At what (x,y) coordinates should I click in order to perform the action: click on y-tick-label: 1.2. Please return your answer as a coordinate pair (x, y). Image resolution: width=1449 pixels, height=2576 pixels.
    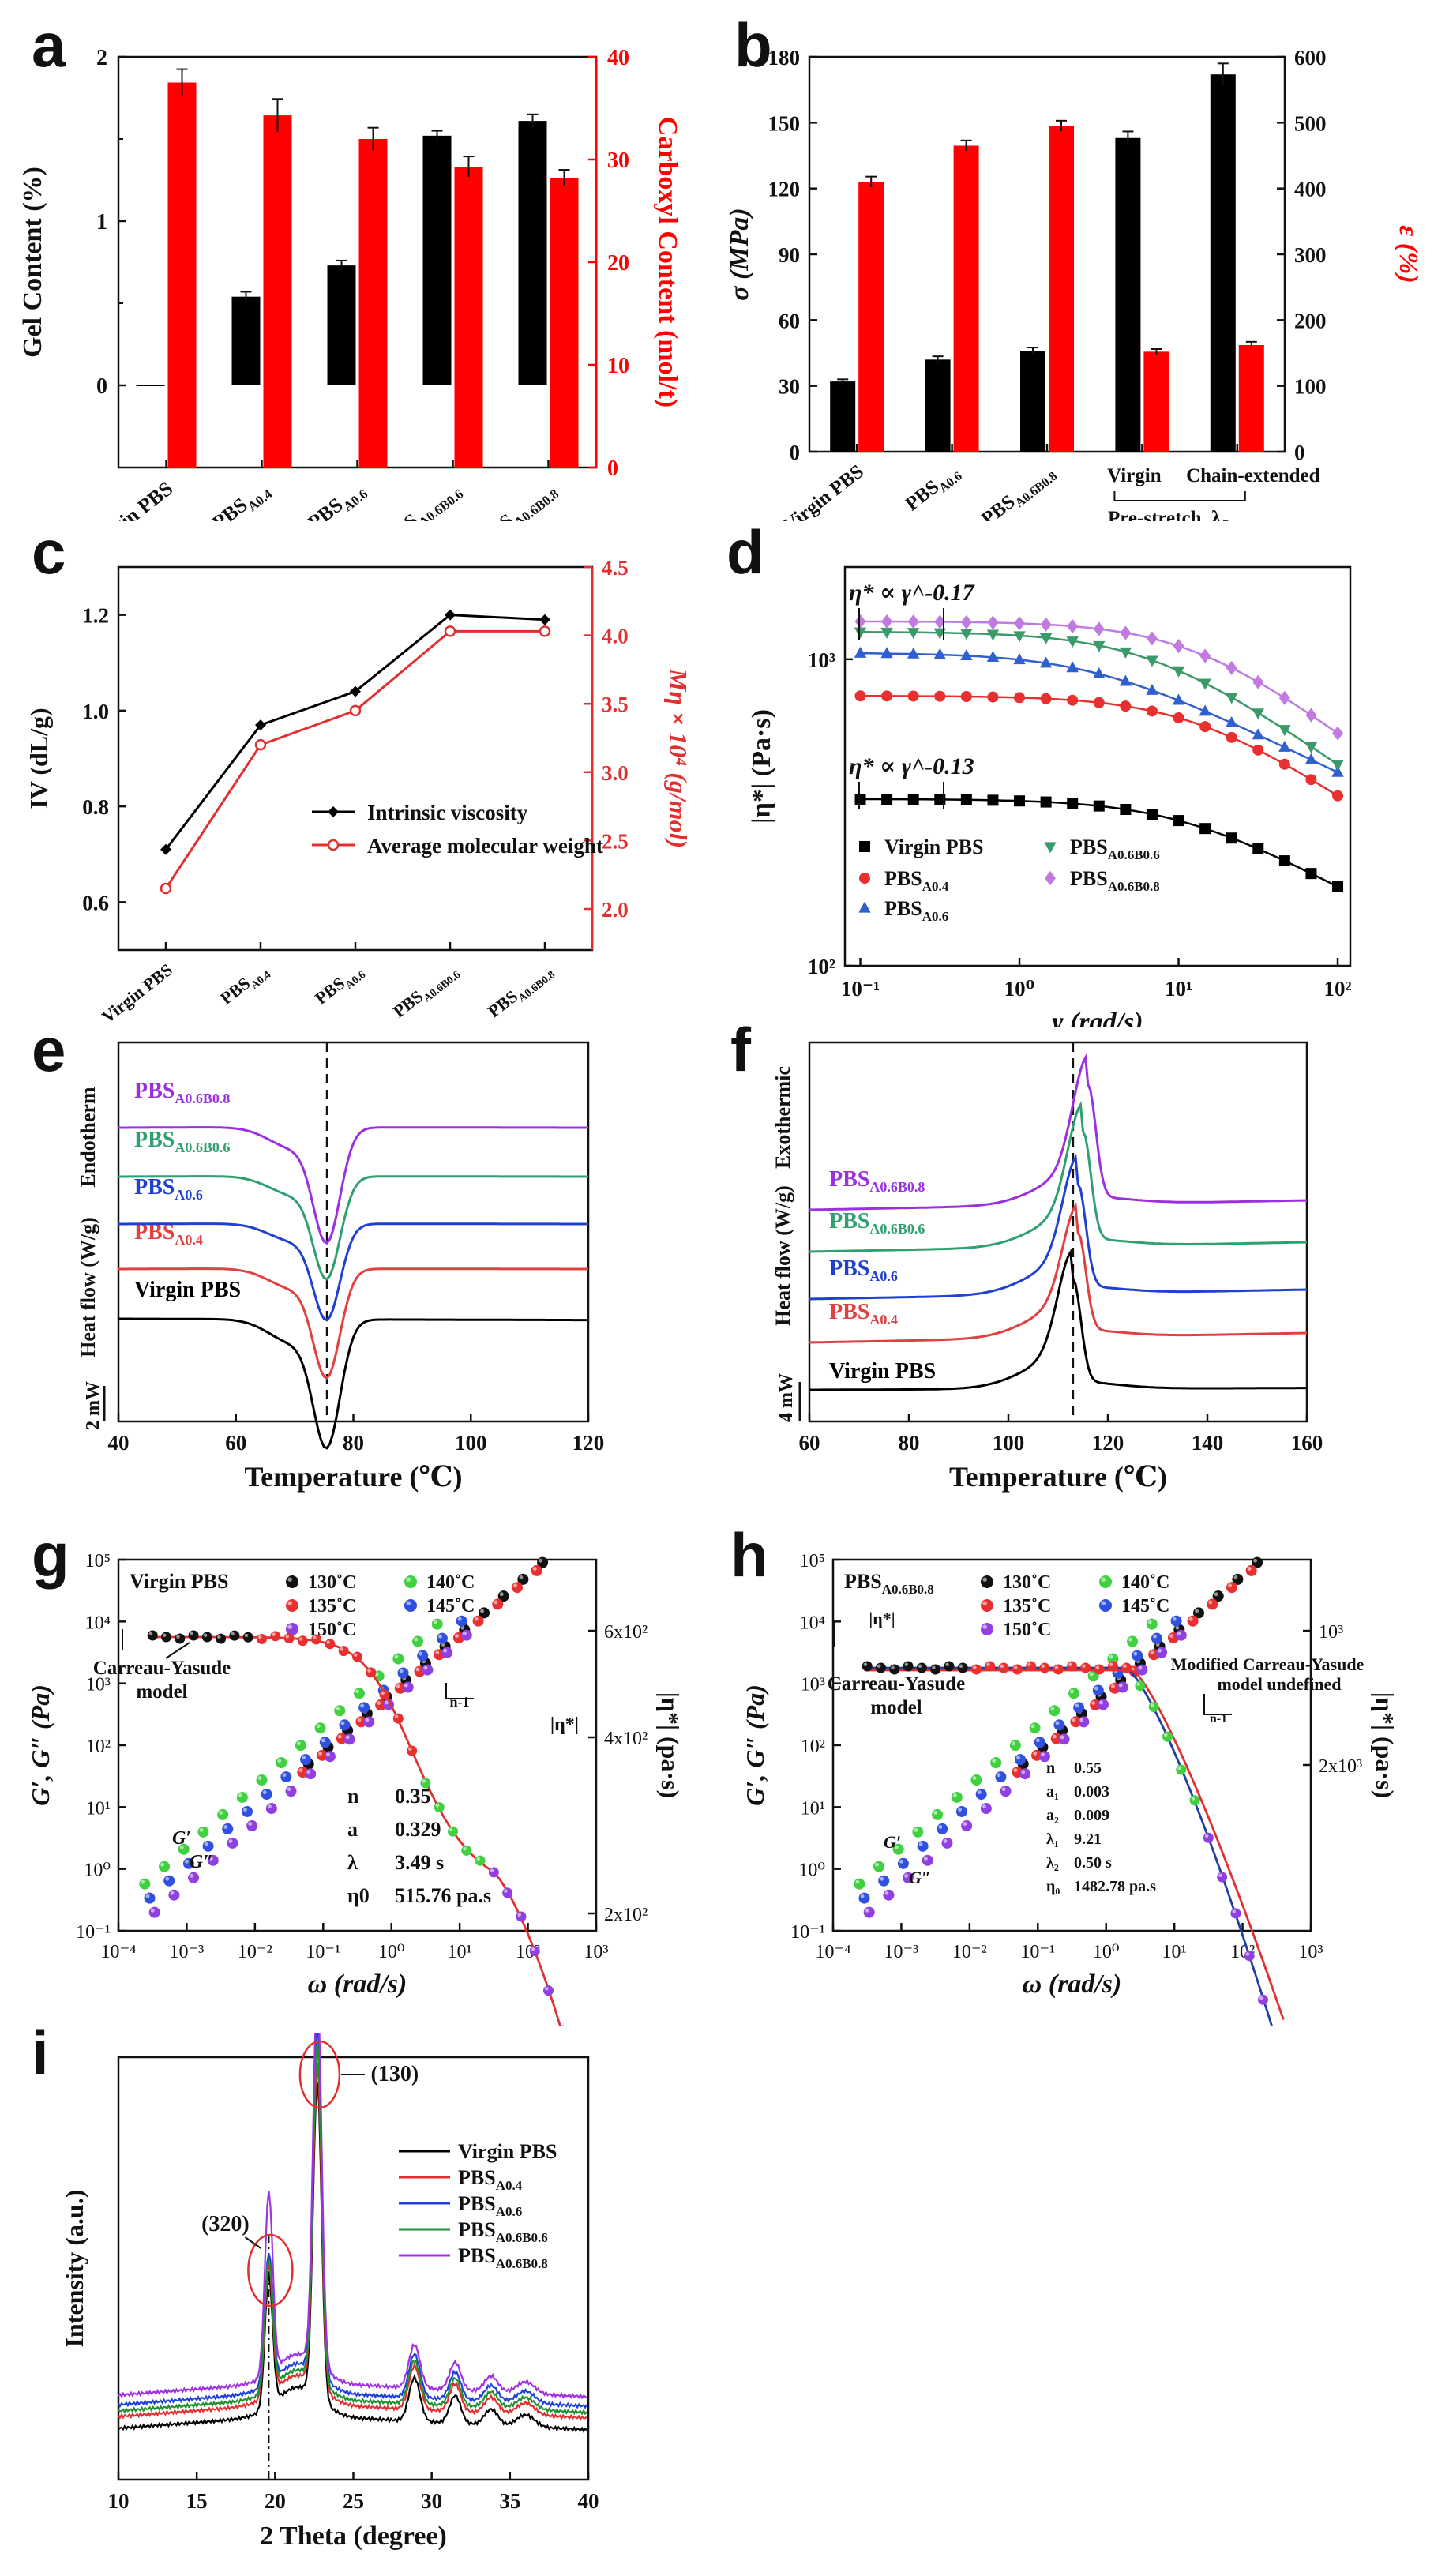
    Looking at the image, I should click on (95, 616).